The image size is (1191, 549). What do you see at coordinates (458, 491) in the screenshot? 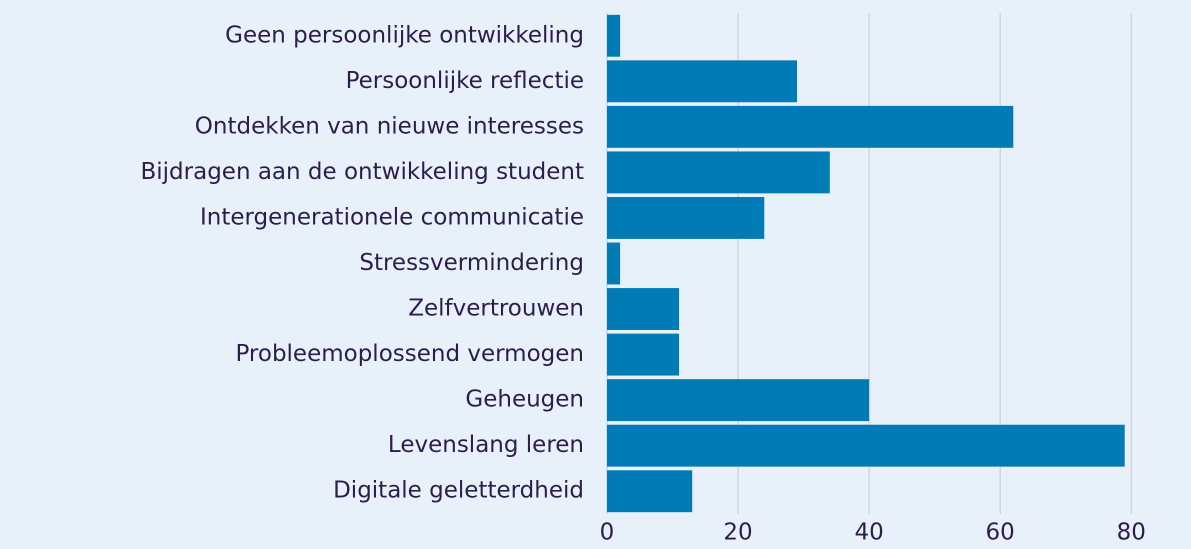
I see `y-tick-label: Digitale geletterdheid` at bounding box center [458, 491].